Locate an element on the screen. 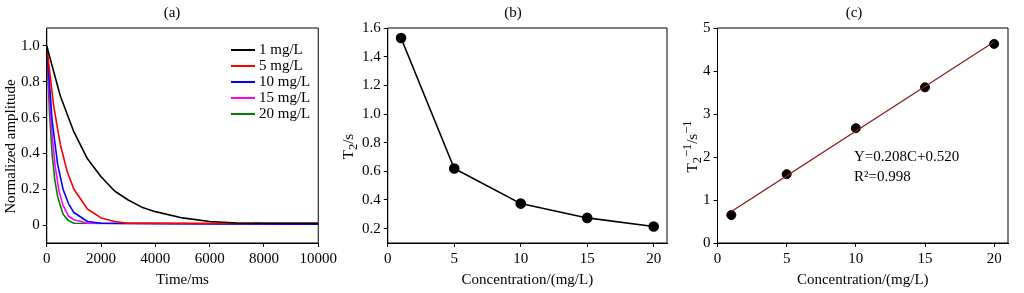 The height and width of the screenshot is (293, 1024). legend-label: 15 mg/L is located at coordinates (285, 96).